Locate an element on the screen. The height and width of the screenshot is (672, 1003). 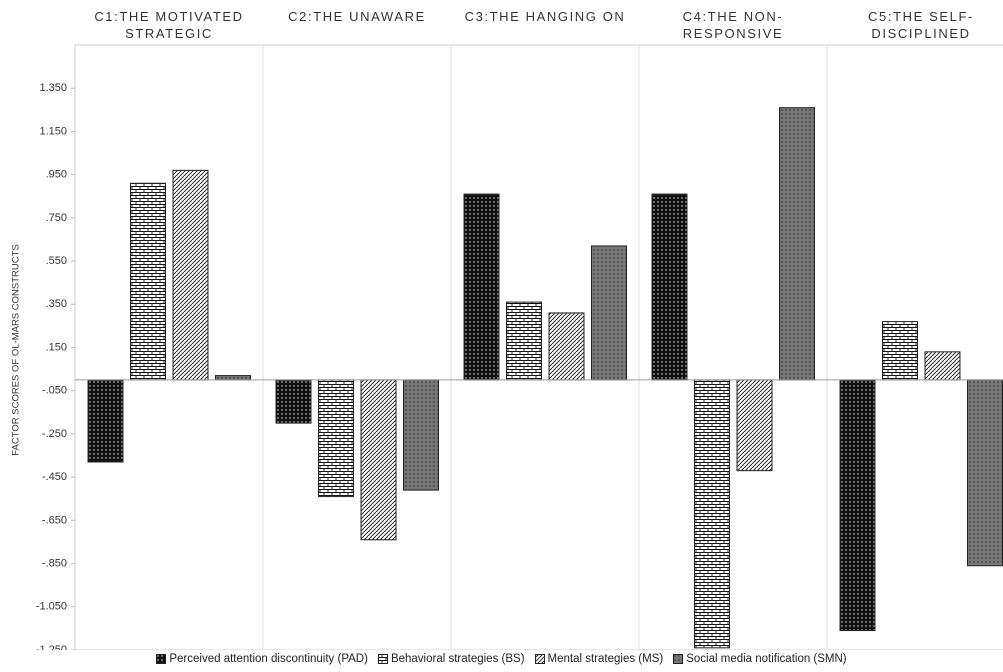
category-label: C2:THE UNAWARE is located at coordinates (357, 16).